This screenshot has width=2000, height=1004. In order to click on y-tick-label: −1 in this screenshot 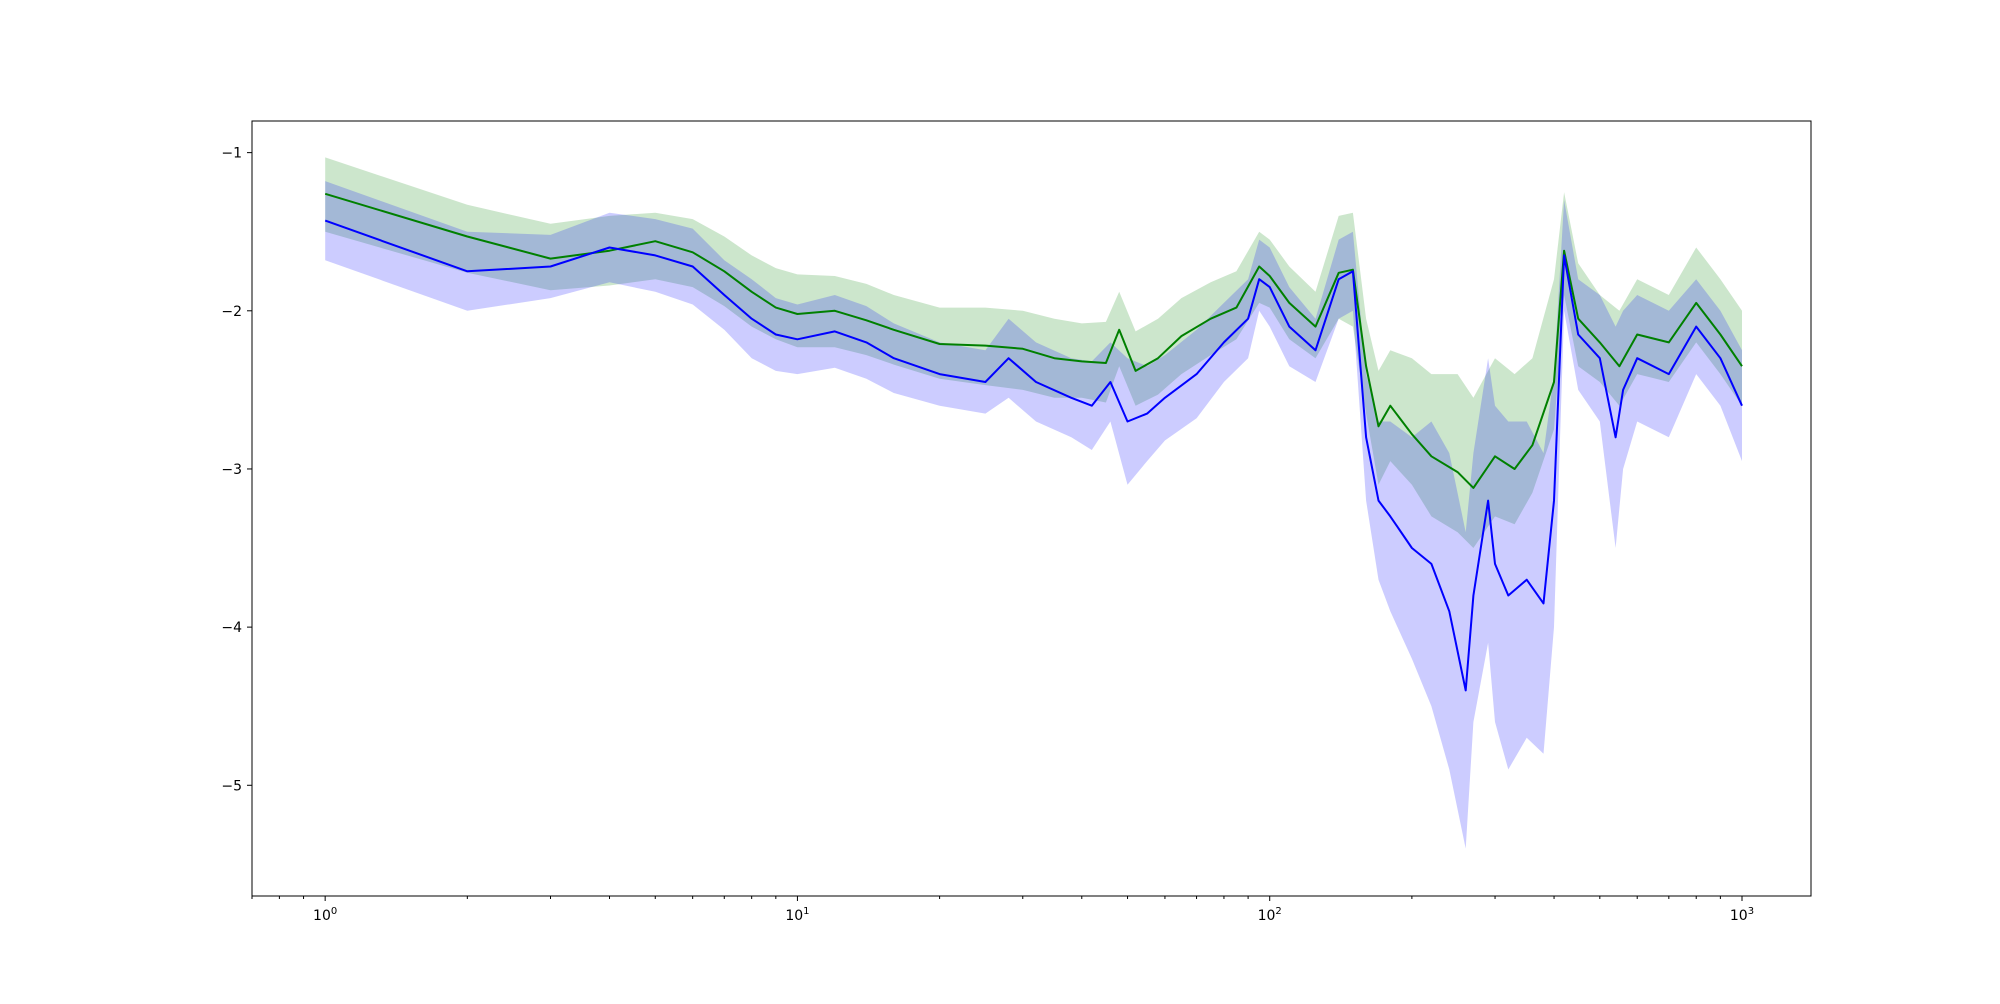, I will do `click(231, 154)`.